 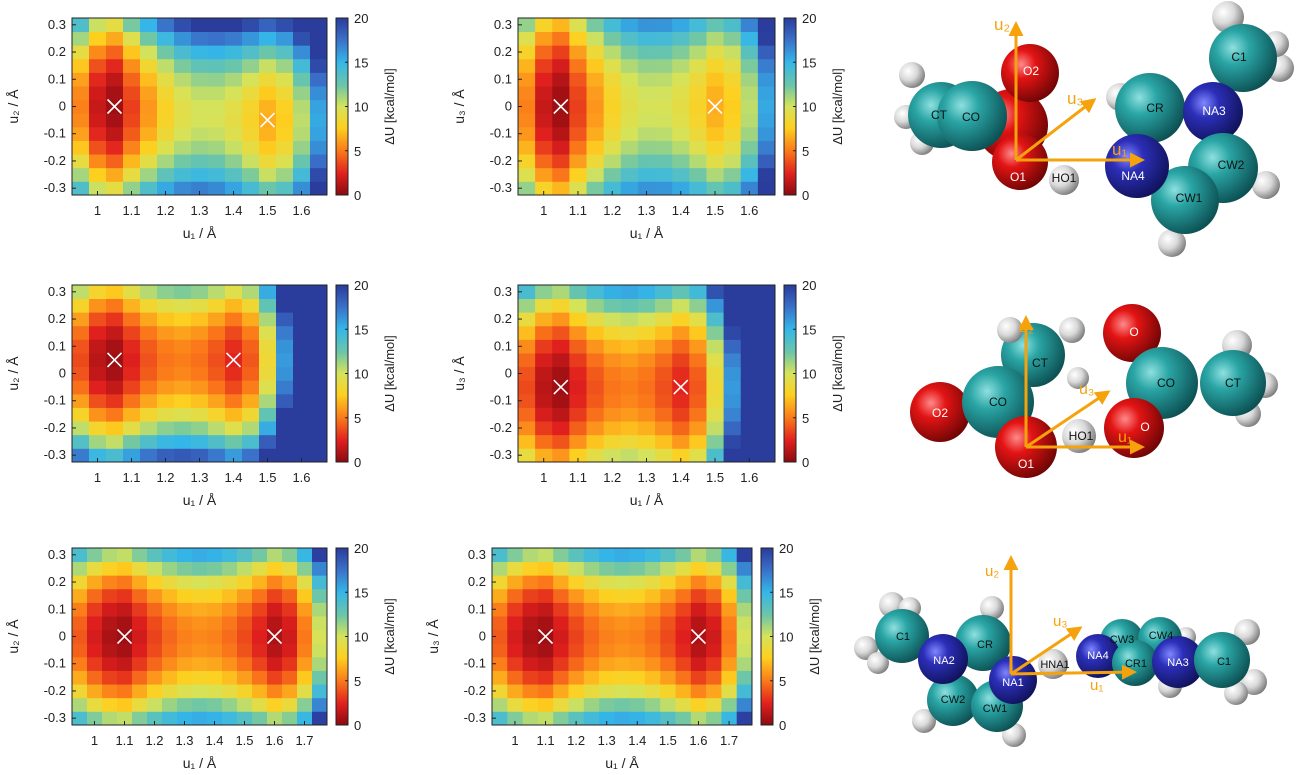 I want to click on atom-c1-b, so click(x=1222, y=660).